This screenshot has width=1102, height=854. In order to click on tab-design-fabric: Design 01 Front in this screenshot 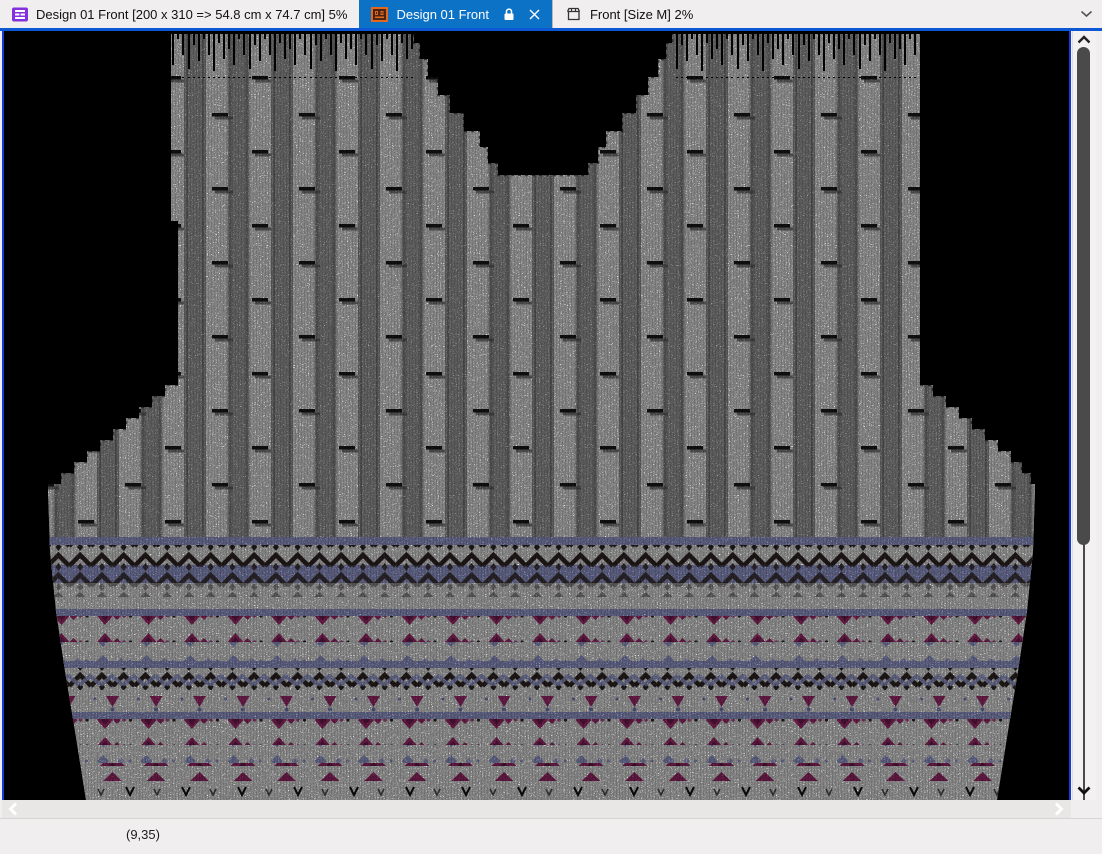, I will do `click(455, 14)`.